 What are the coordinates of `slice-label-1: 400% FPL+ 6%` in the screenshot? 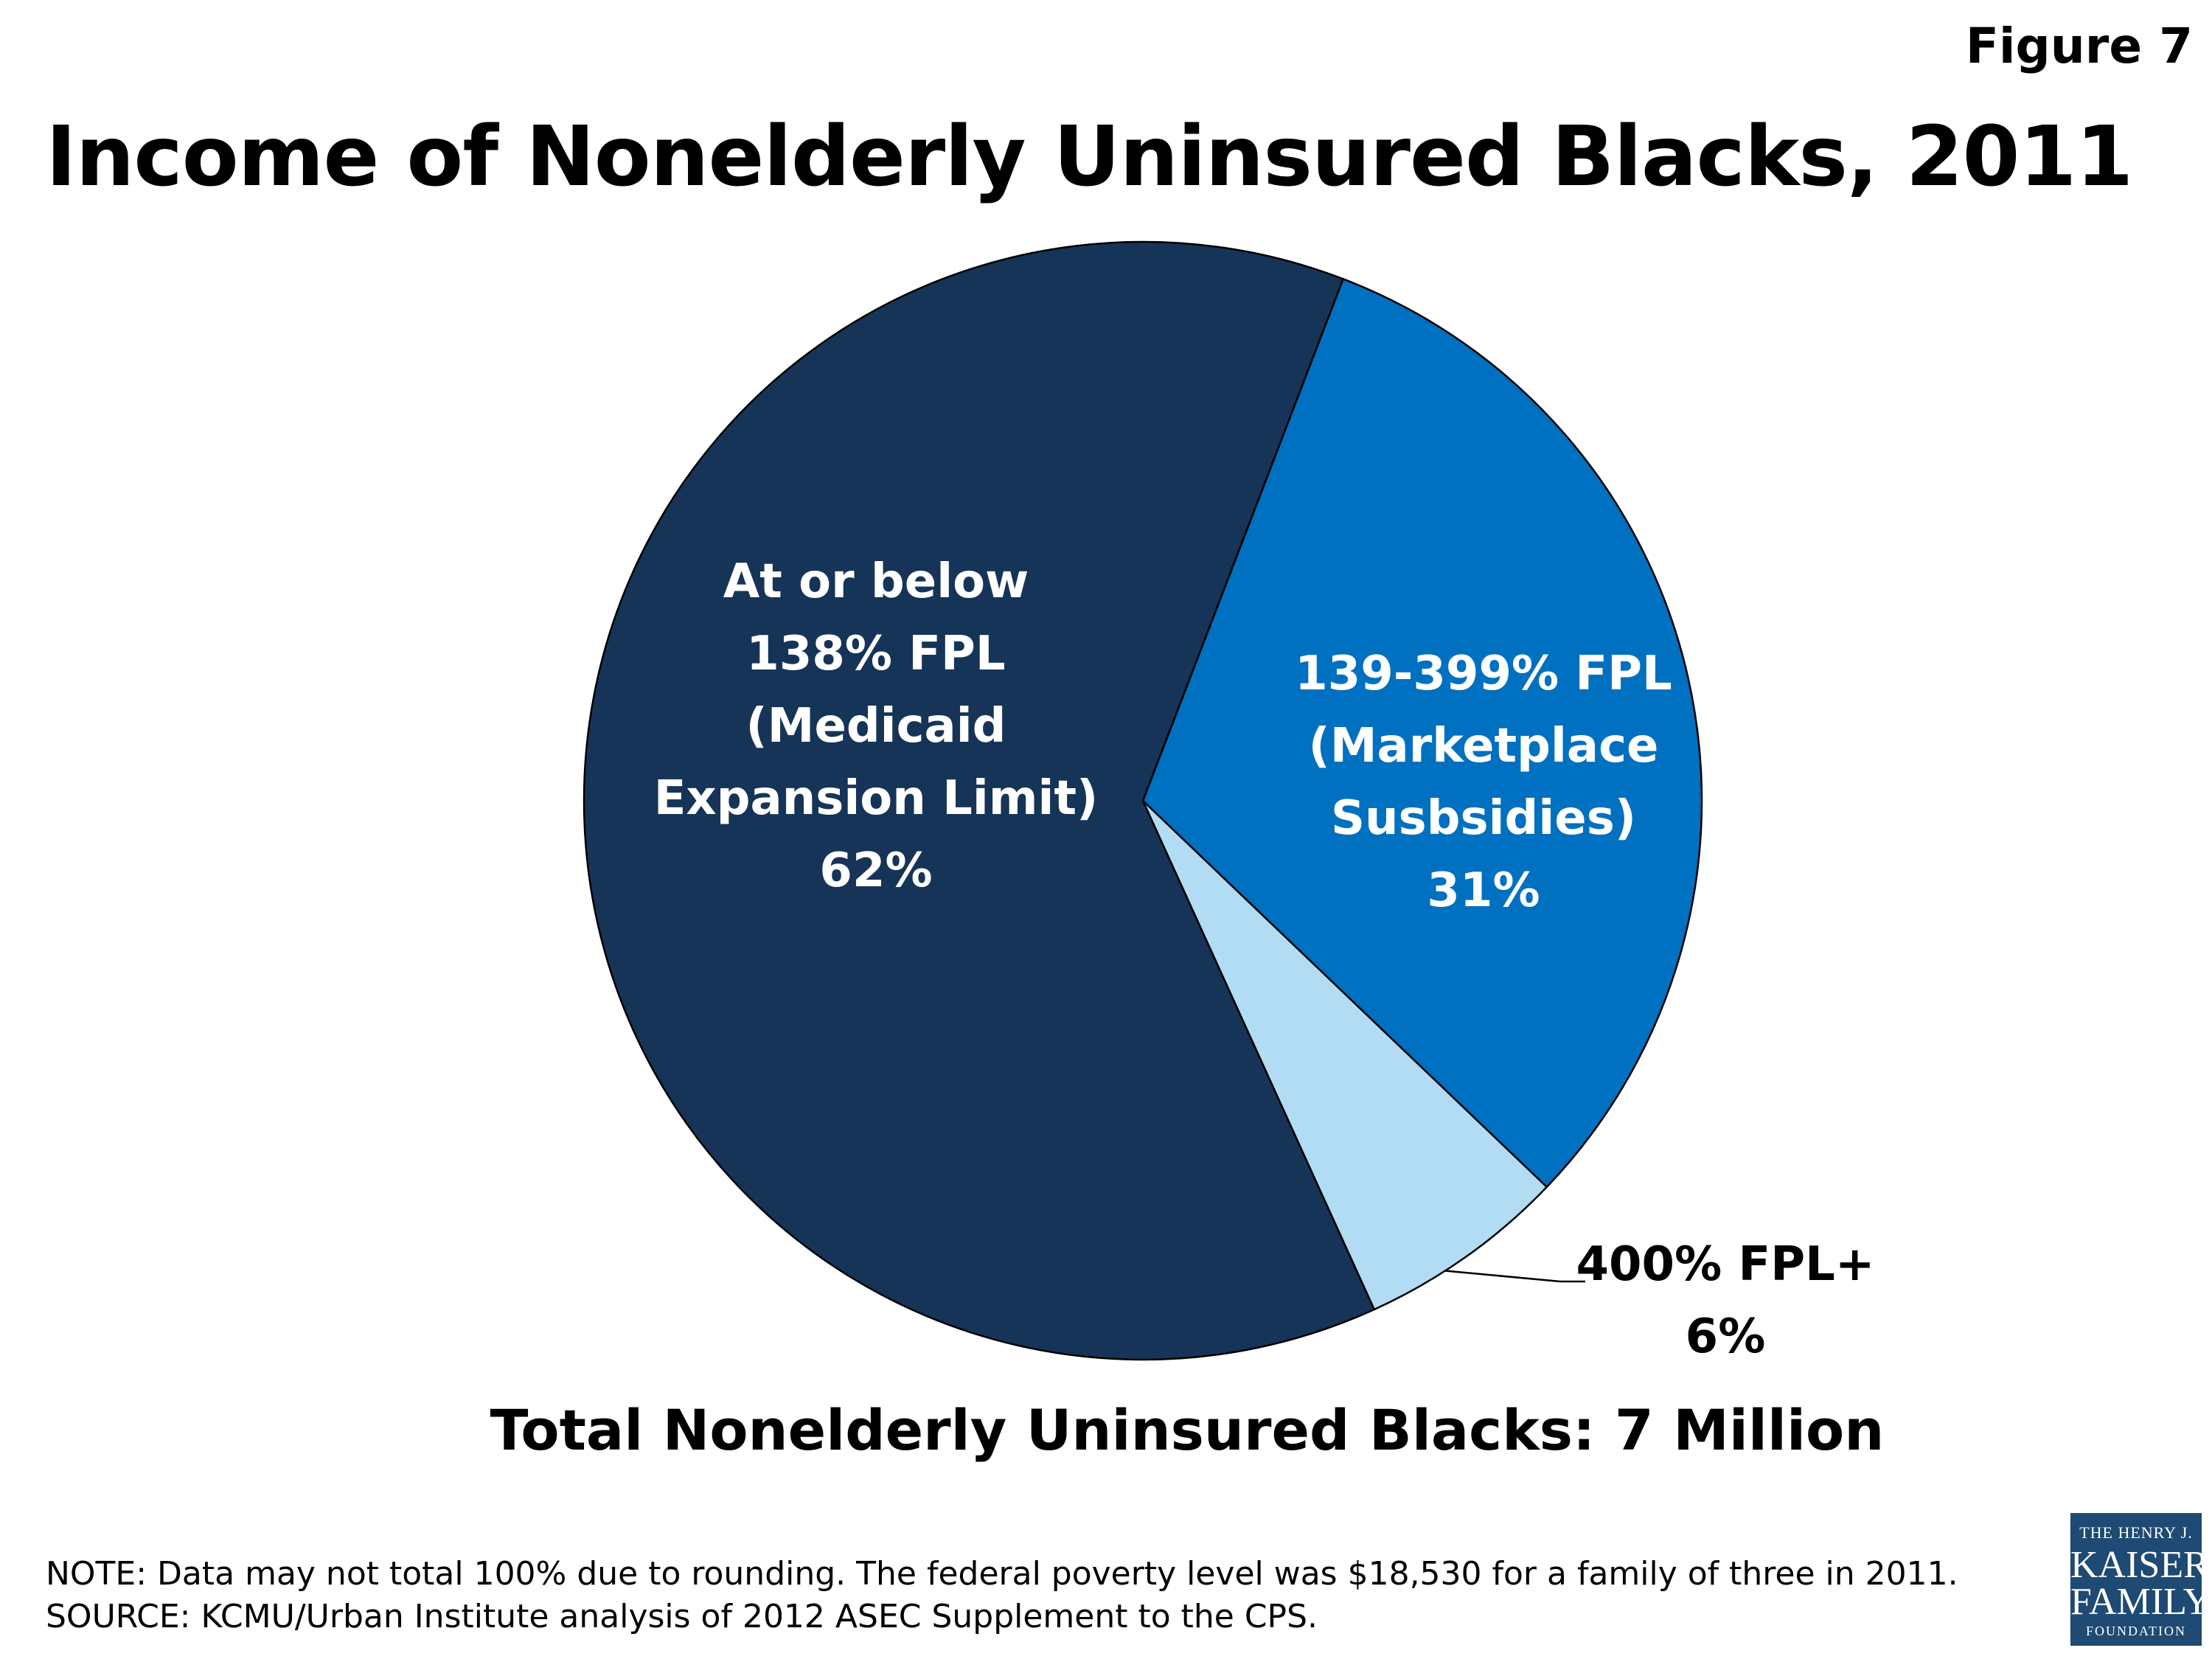 It's located at (1725, 1300).